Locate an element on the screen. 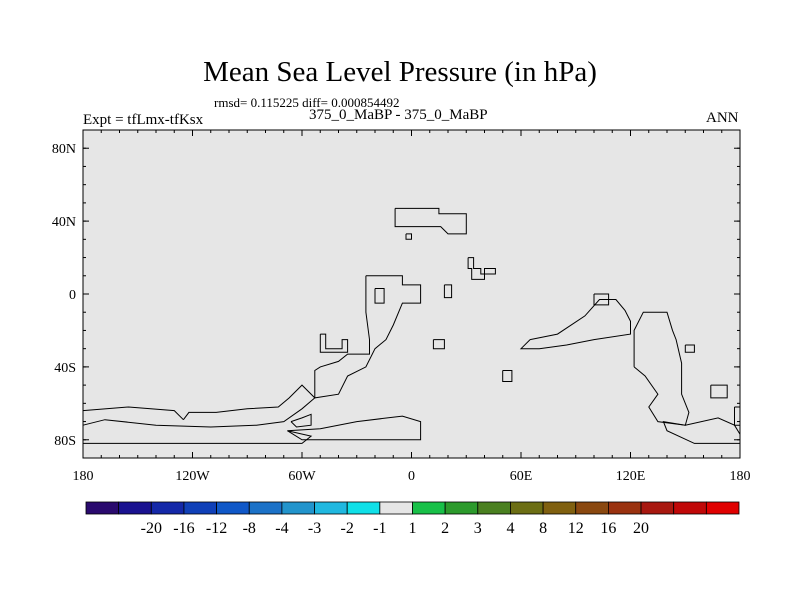 Image resolution: width=800 pixels, height=600 pixels. colorbar-label: 20 is located at coordinates (641, 528).